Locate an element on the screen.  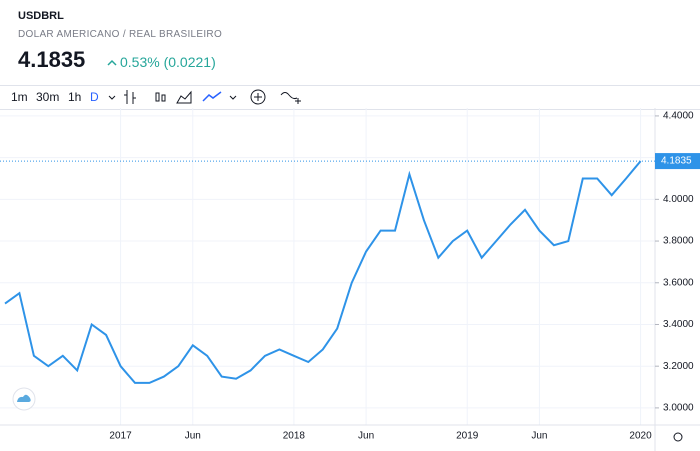
logo-icon is located at coordinates (24, 398).